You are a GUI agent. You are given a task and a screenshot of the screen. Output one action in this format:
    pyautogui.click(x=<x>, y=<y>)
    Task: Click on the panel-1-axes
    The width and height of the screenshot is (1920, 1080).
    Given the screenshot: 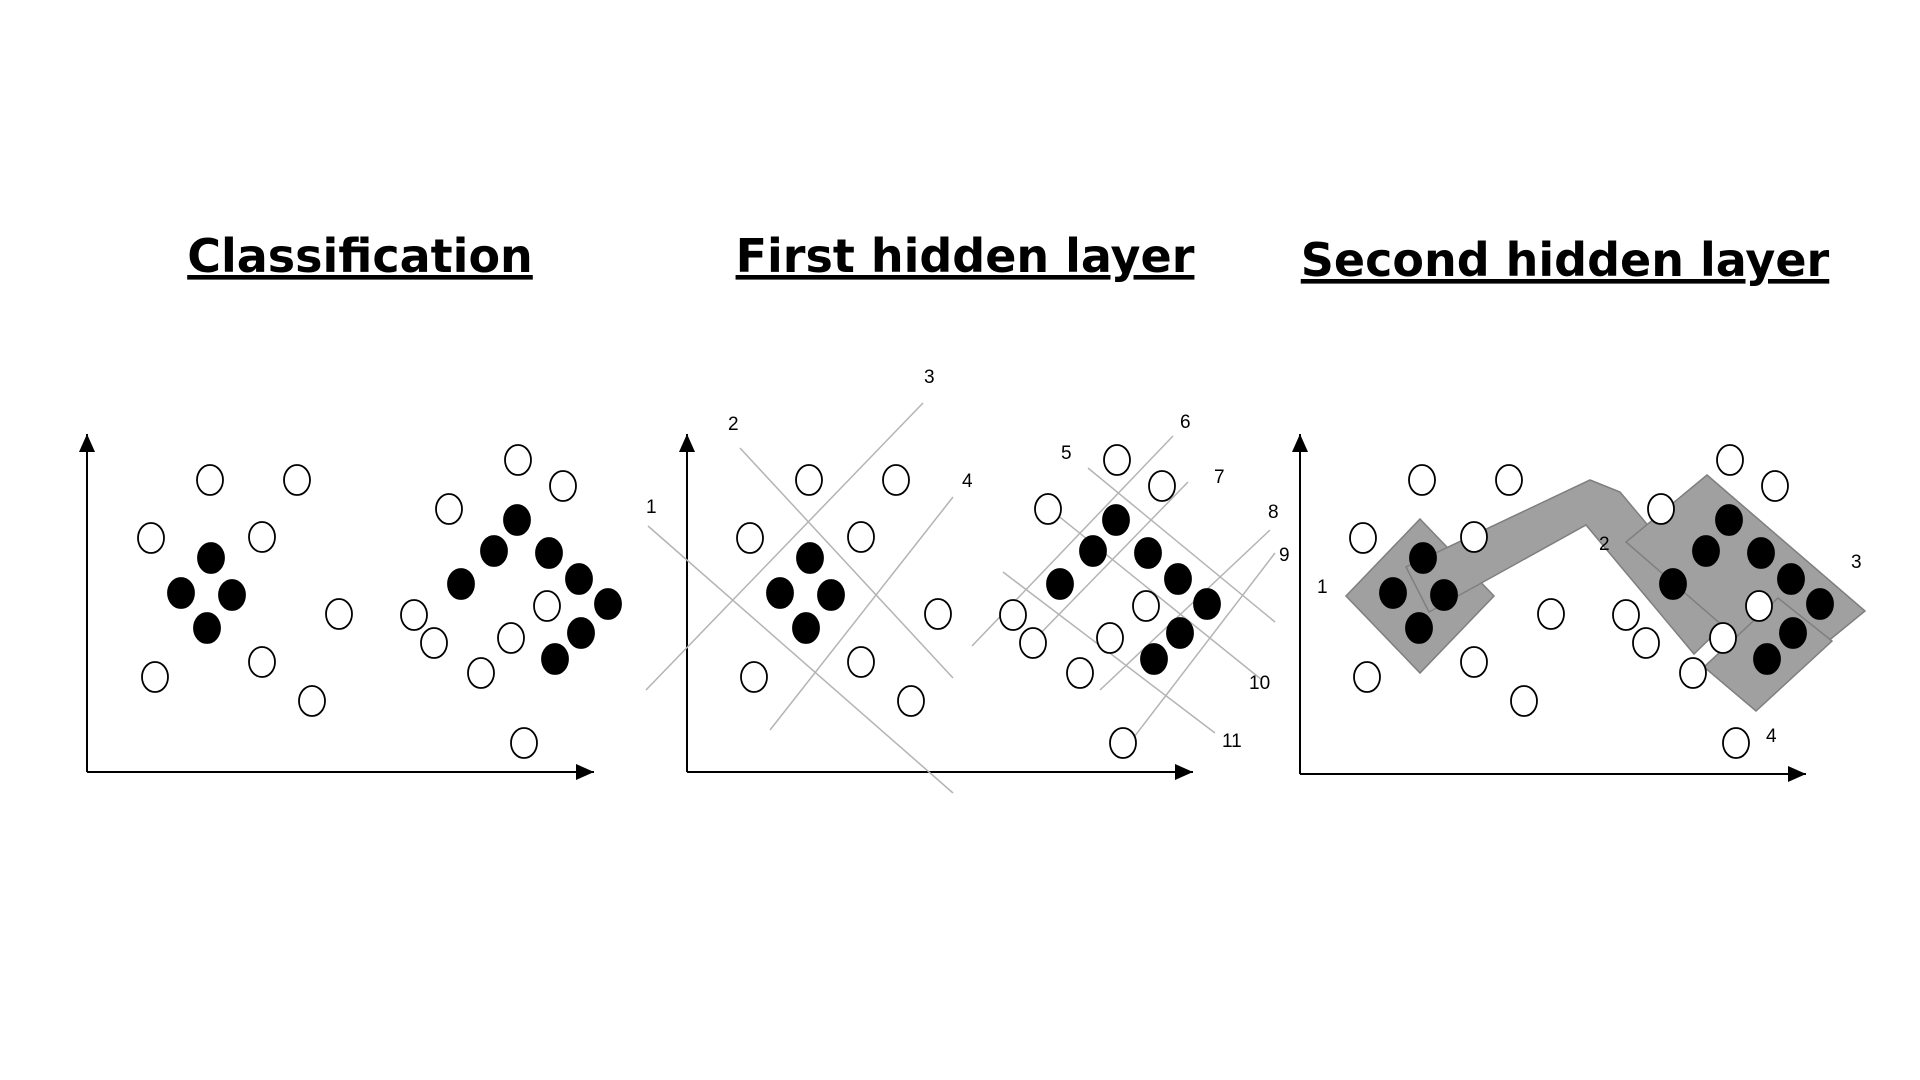 What is the action you would take?
    pyautogui.click(x=336, y=607)
    